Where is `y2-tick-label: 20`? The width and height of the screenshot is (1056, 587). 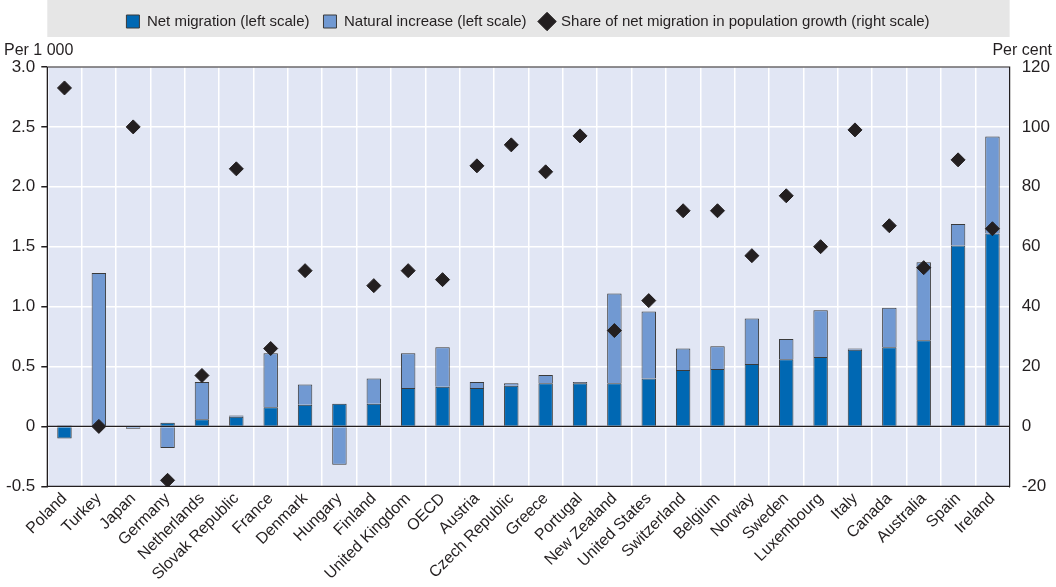
y2-tick-label: 20 is located at coordinates (1031, 366).